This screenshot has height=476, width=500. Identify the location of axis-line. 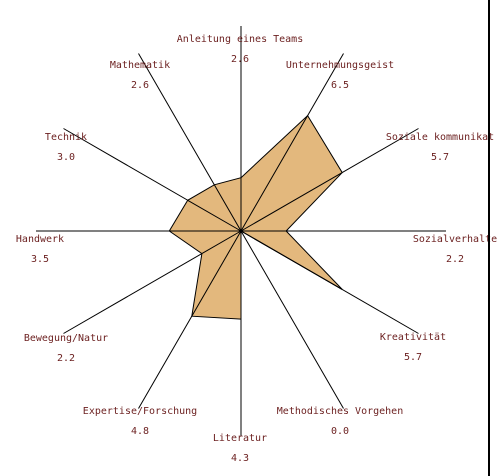
(292, 319).